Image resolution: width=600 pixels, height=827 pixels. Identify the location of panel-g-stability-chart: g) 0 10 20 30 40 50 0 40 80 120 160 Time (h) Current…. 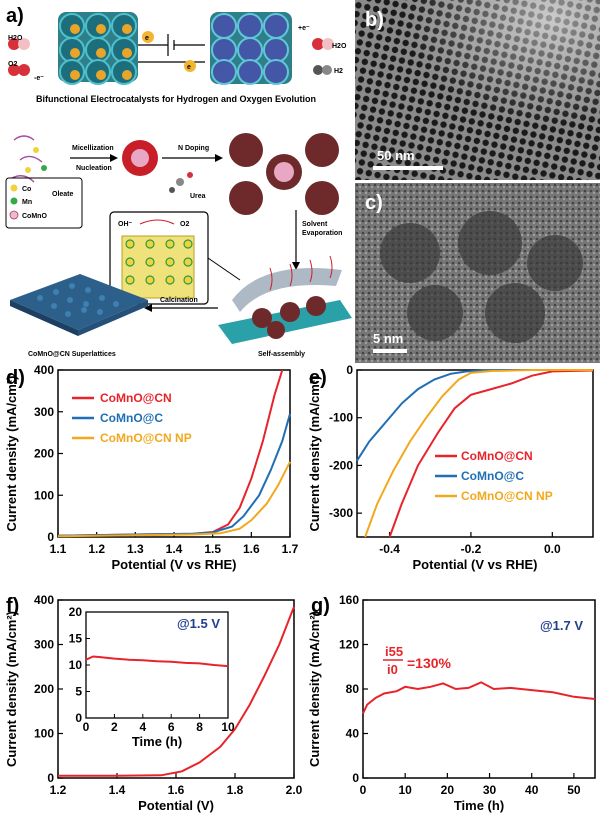
(451, 703).